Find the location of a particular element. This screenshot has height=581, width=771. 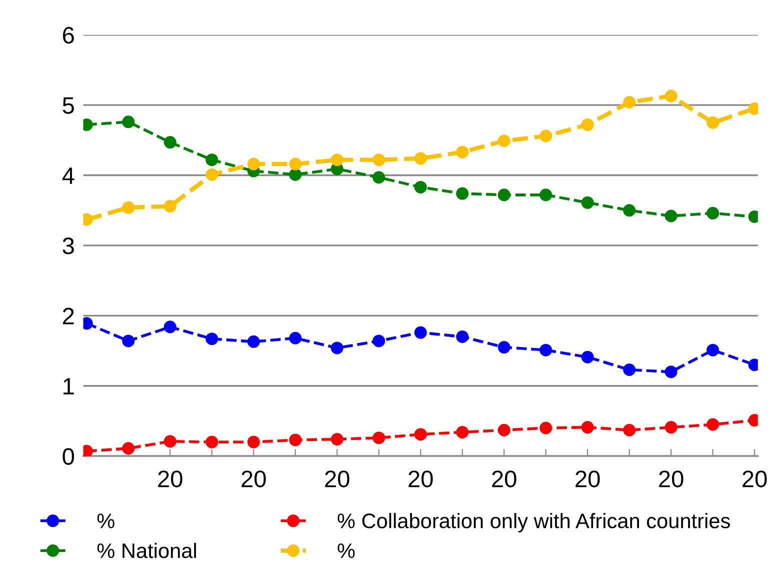

y-tick-label: 0 is located at coordinates (68, 456).